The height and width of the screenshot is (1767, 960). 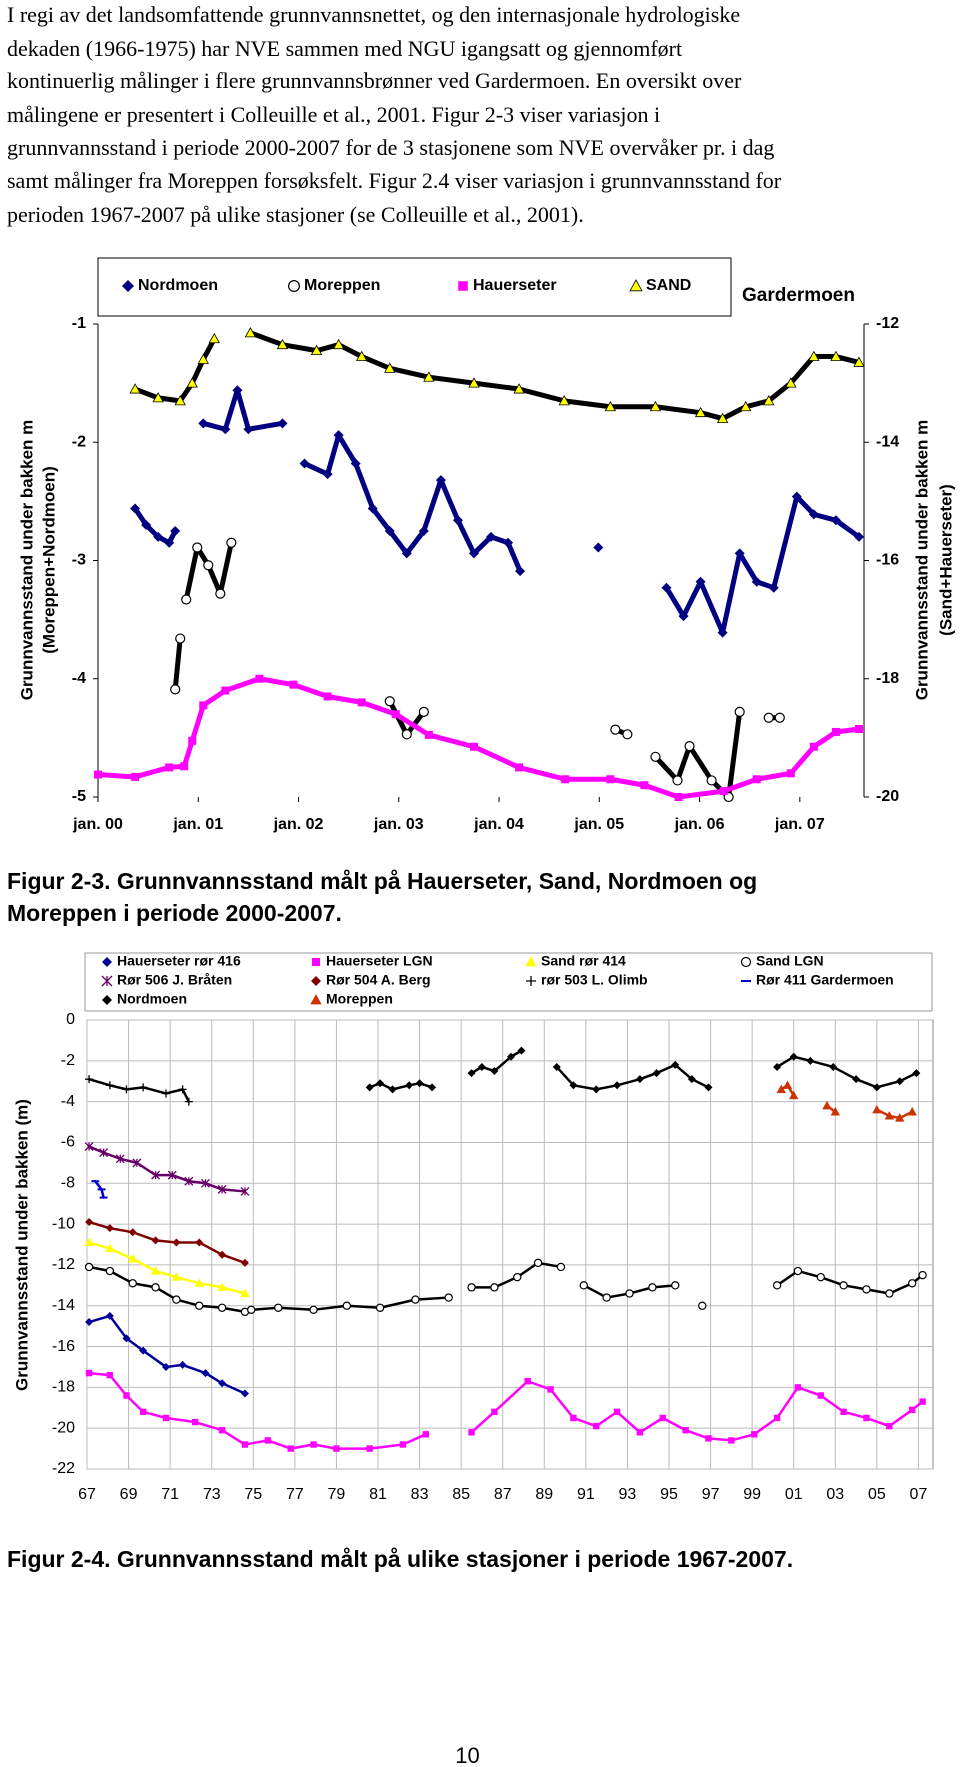 What do you see at coordinates (825, 980) in the screenshot?
I see `legend-label: Rør 411 Gardermoen` at bounding box center [825, 980].